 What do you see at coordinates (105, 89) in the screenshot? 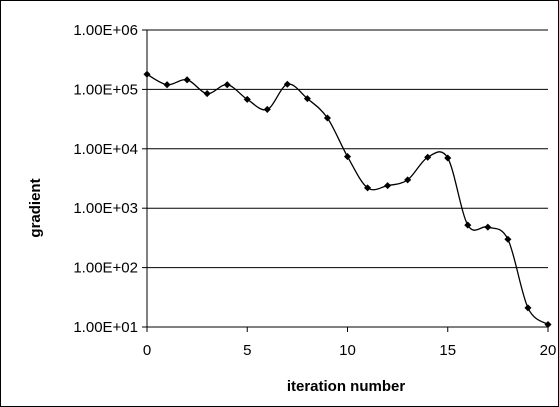
I see `y-tick-label: 1.00E+05` at bounding box center [105, 89].